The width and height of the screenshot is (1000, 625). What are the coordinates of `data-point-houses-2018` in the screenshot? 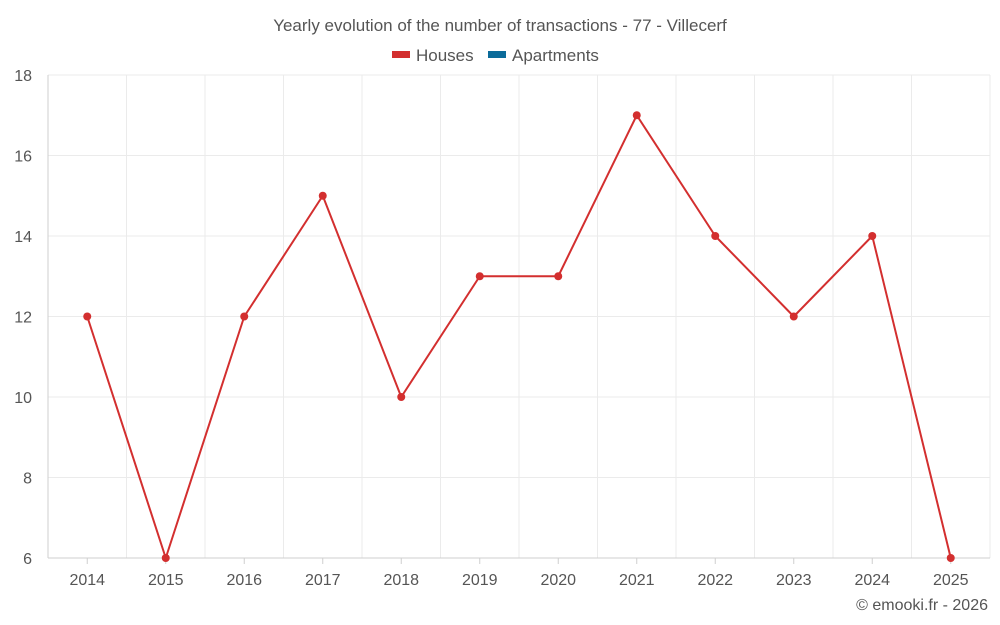 It's located at (401, 397).